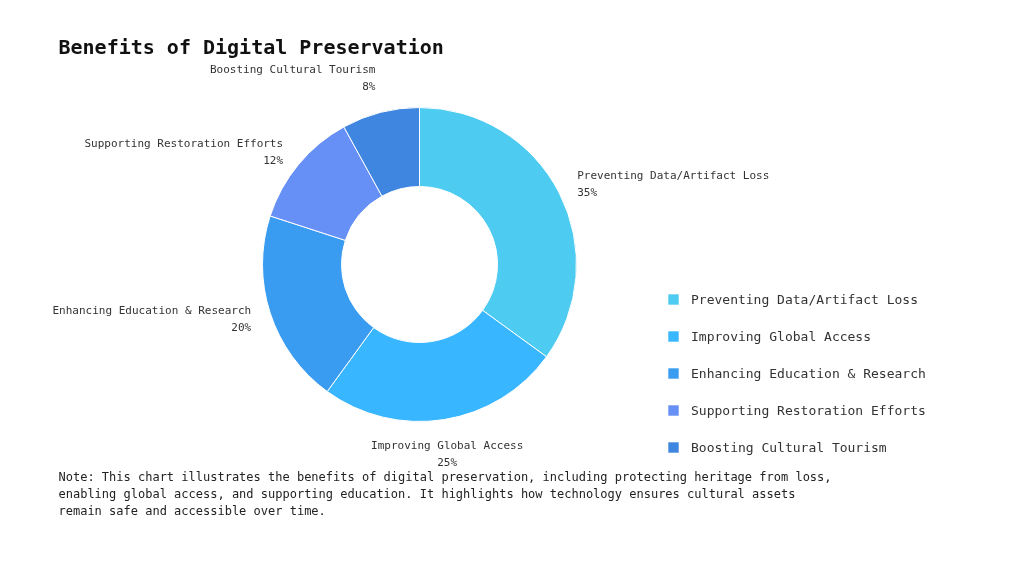 The height and width of the screenshot is (576, 1024). Describe the element at coordinates (241, 328) in the screenshot. I see `data-label: 20%` at that location.